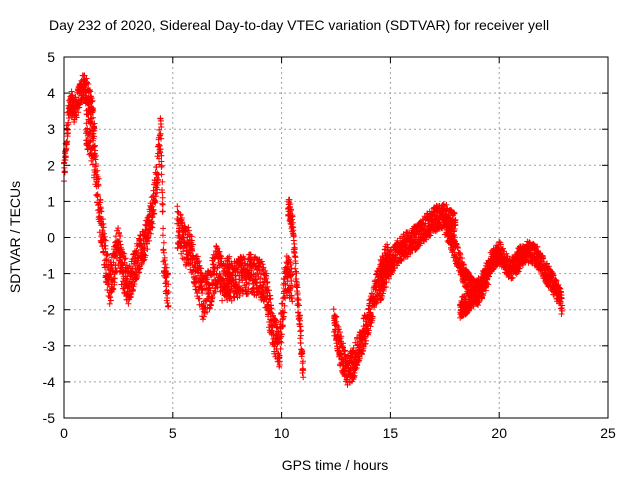  Describe the element at coordinates (51, 57) in the screenshot. I see `y-tick-label: 5` at that location.